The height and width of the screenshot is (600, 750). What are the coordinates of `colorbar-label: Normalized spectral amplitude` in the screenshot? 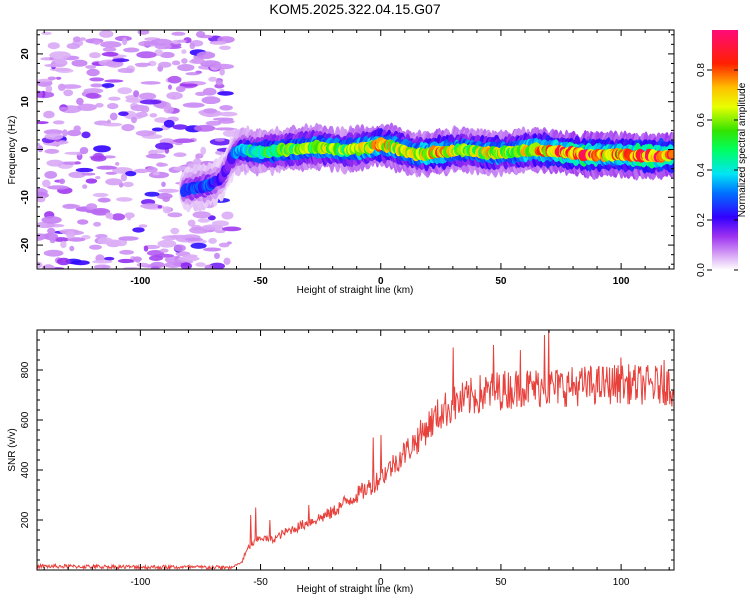 It's located at (742, 149).